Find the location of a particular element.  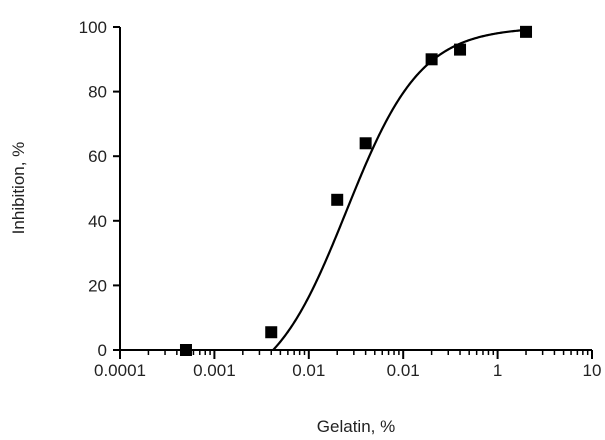

x-axis-ticks: 0.0001 0.001 0.01 0.01 1 10 is located at coordinates (347, 365).